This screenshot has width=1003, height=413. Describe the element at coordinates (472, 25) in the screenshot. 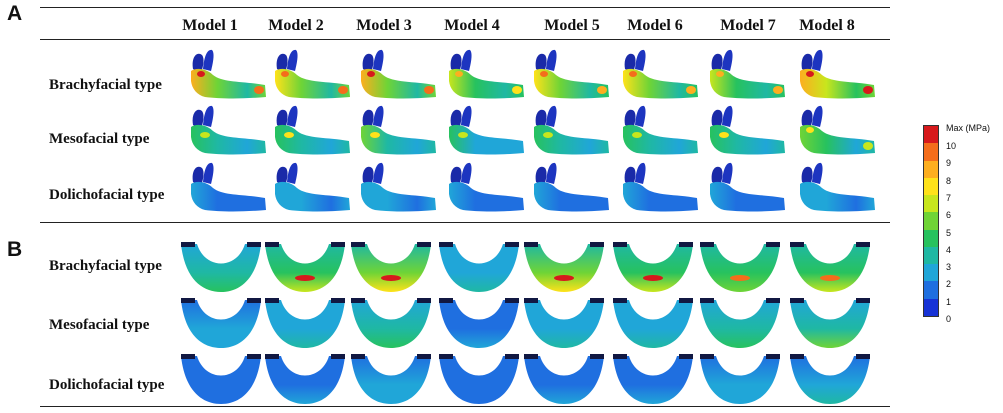

I see `column-header-model-4: Model 4` at that location.